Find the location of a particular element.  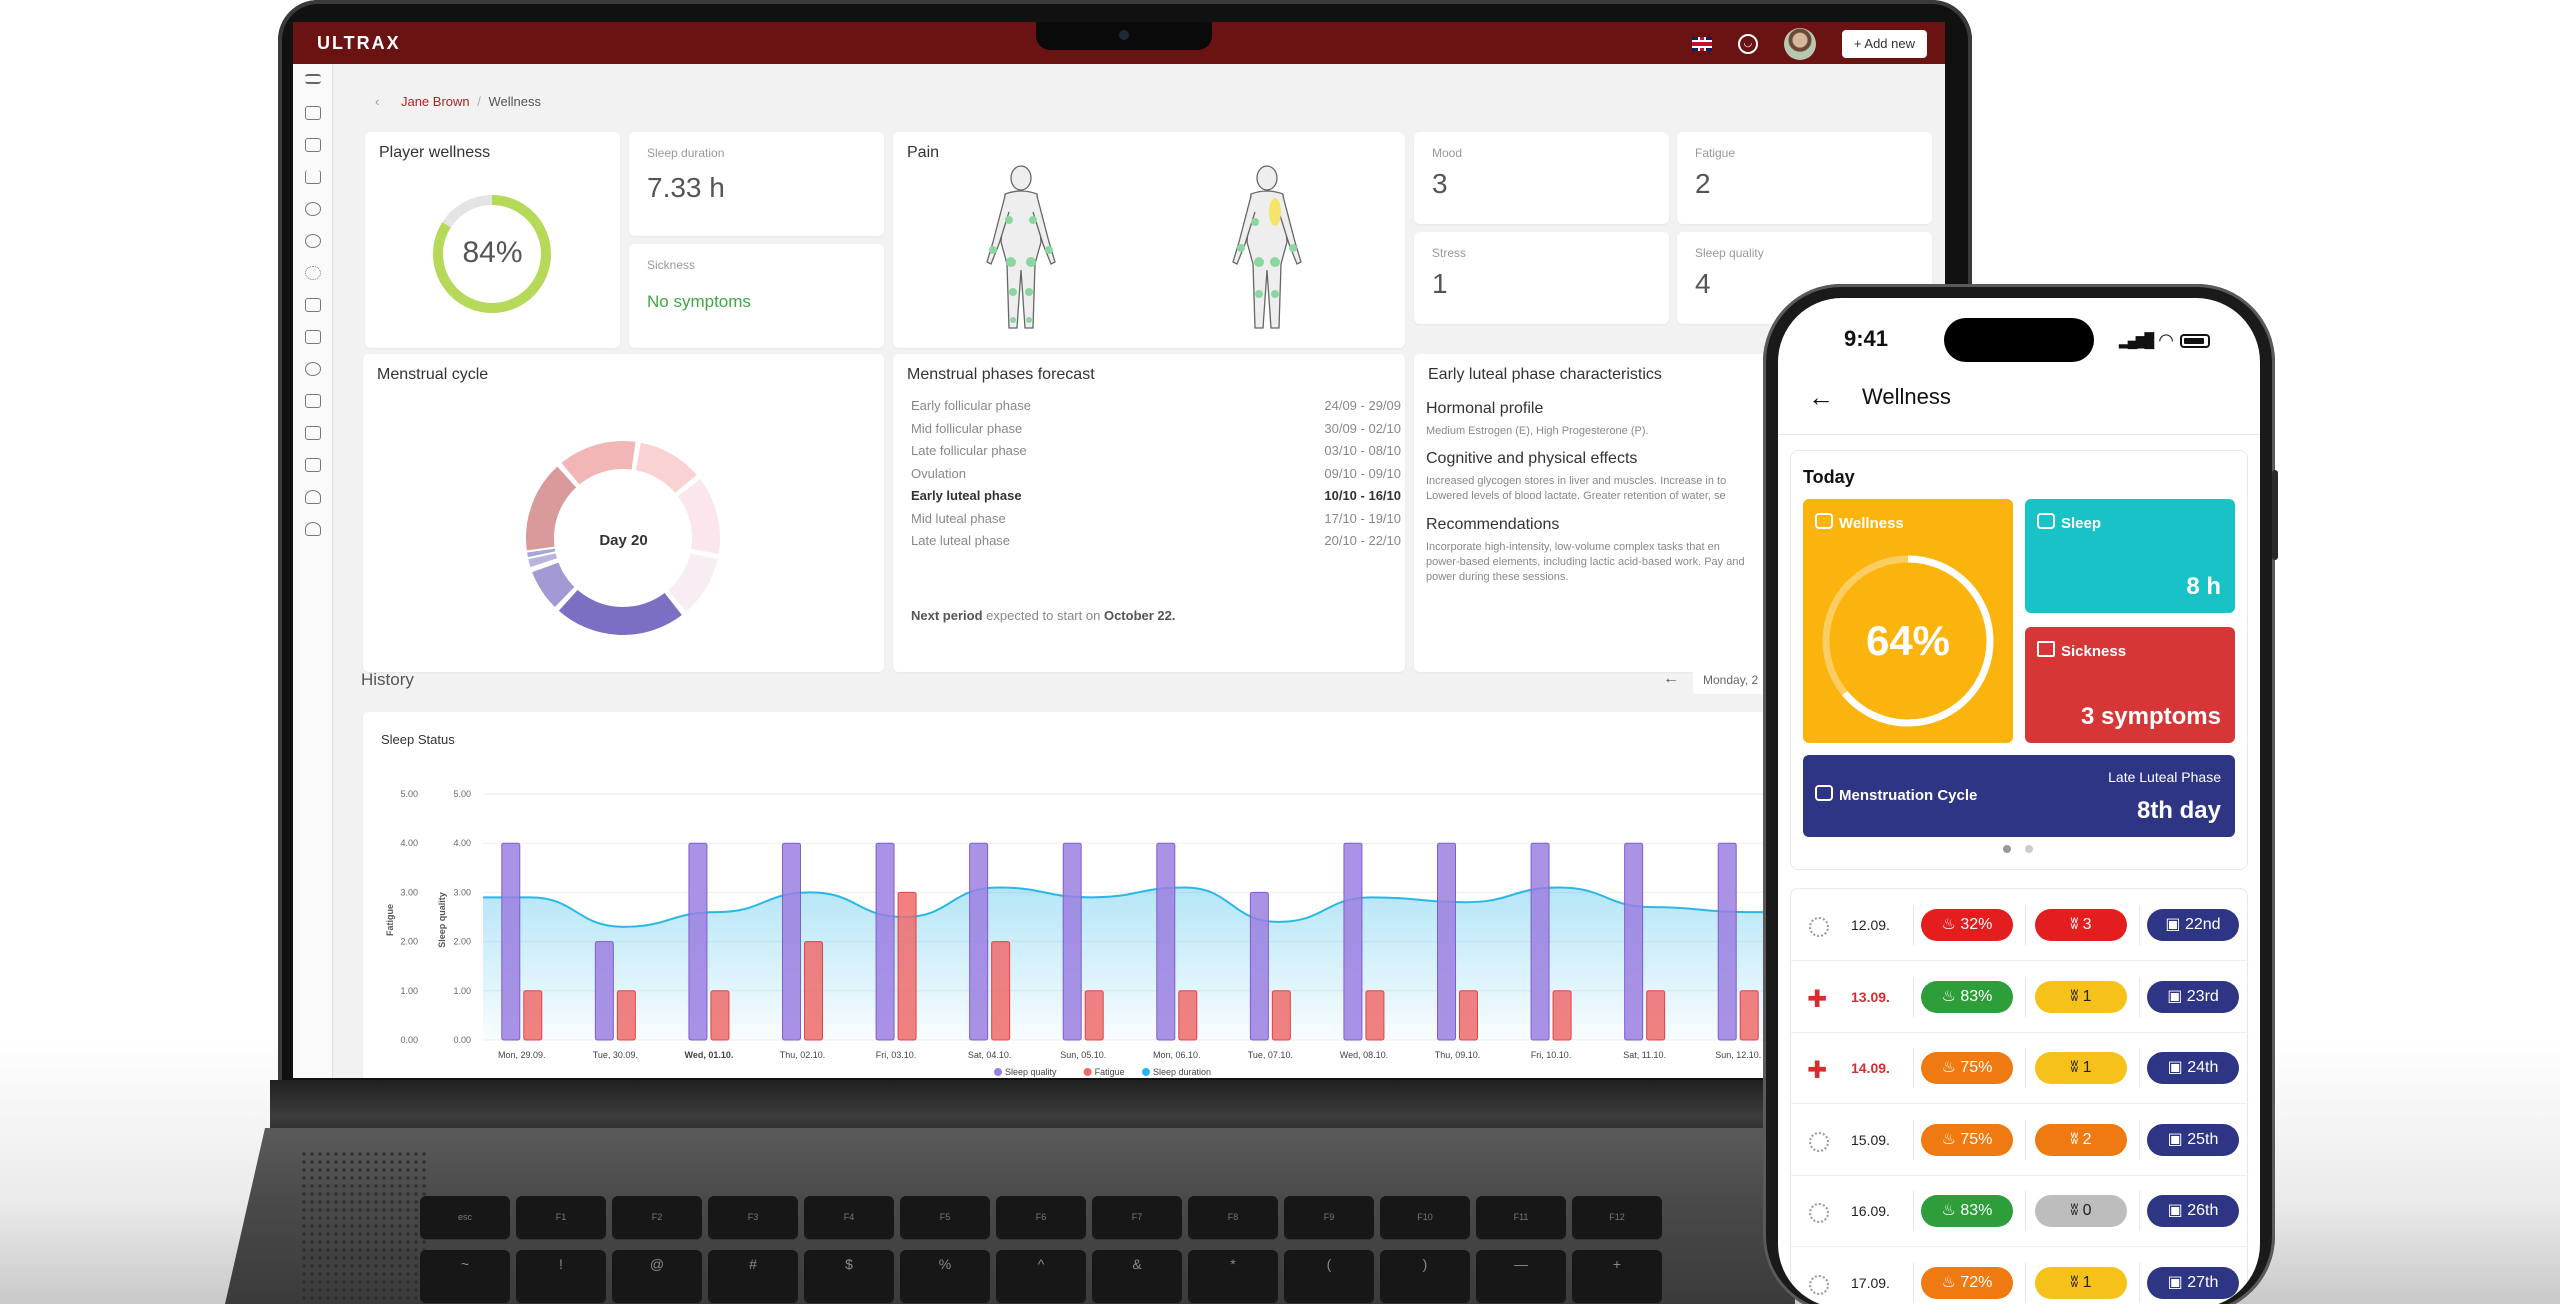

back-icon: ‹ is located at coordinates (377, 101).